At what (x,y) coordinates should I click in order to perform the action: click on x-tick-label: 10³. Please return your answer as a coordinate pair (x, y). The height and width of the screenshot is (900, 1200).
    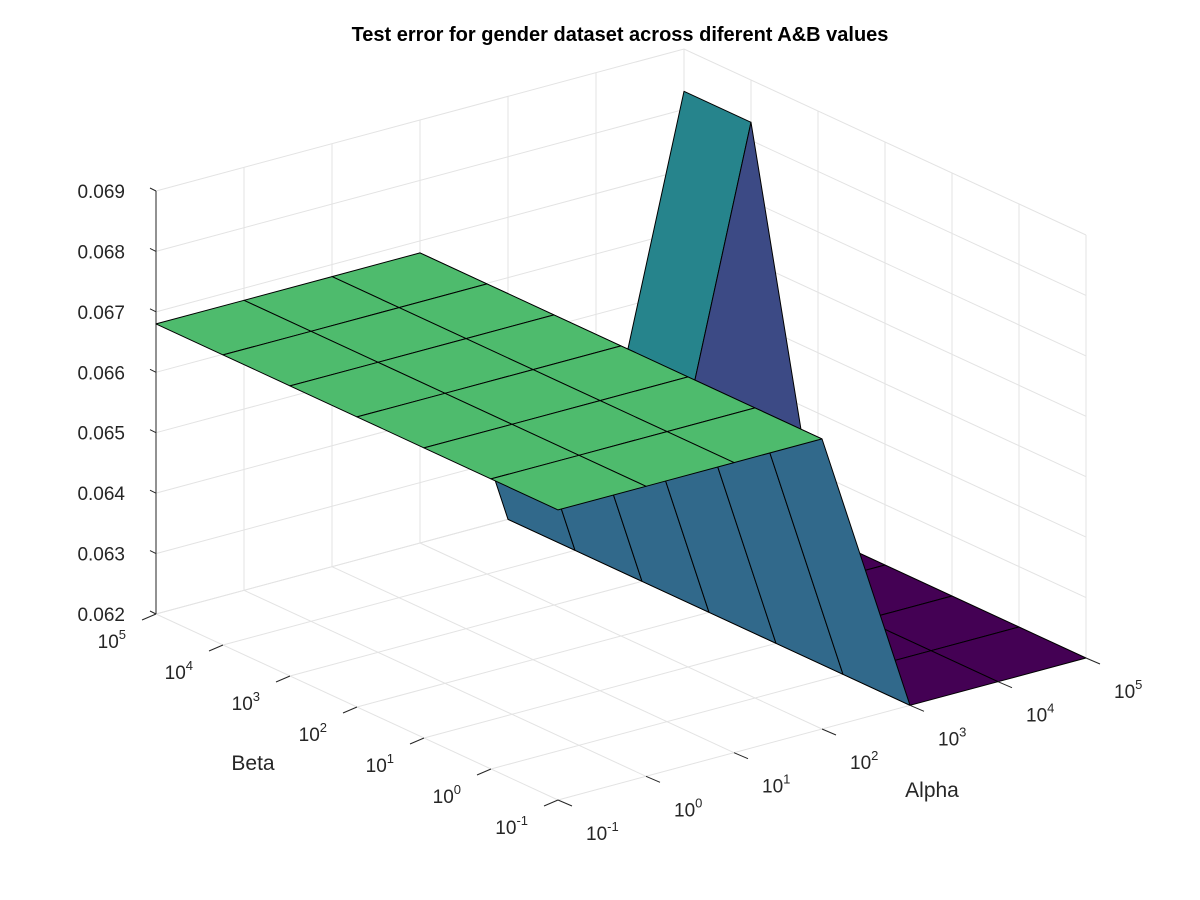
    Looking at the image, I should click on (952, 737).